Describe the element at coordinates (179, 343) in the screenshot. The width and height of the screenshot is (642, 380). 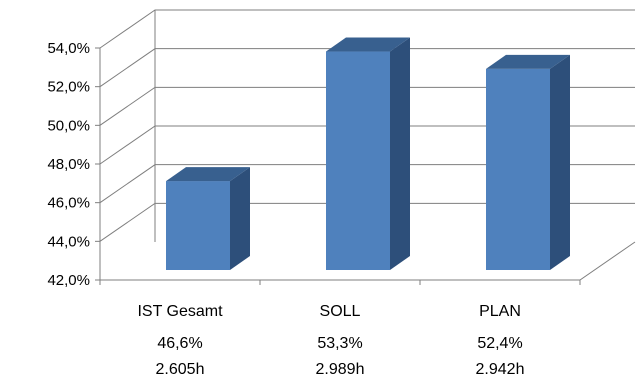
I see `value-label: 46,6%` at that location.